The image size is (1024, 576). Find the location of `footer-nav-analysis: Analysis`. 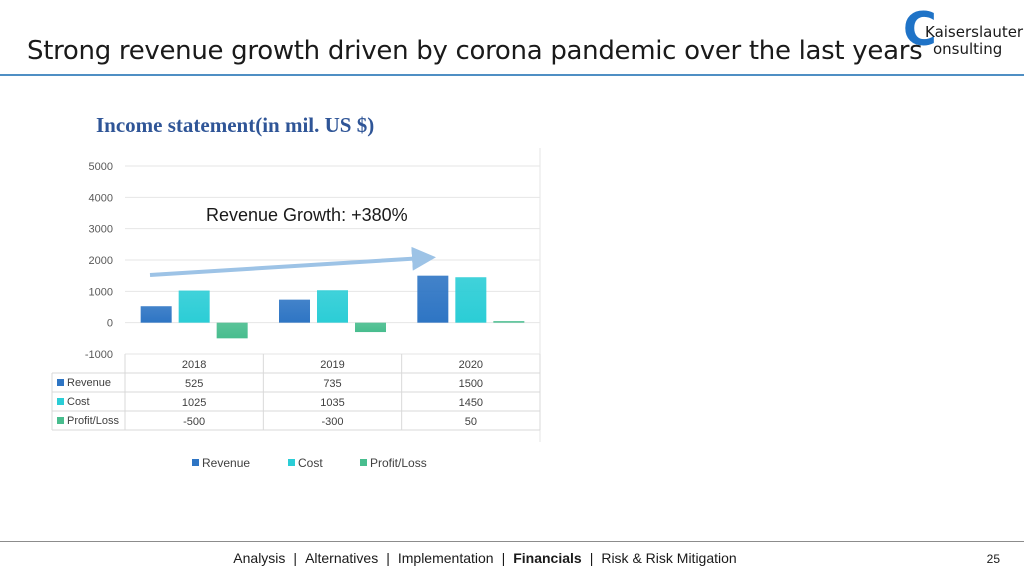

footer-nav-analysis: Analysis is located at coordinates (259, 558).